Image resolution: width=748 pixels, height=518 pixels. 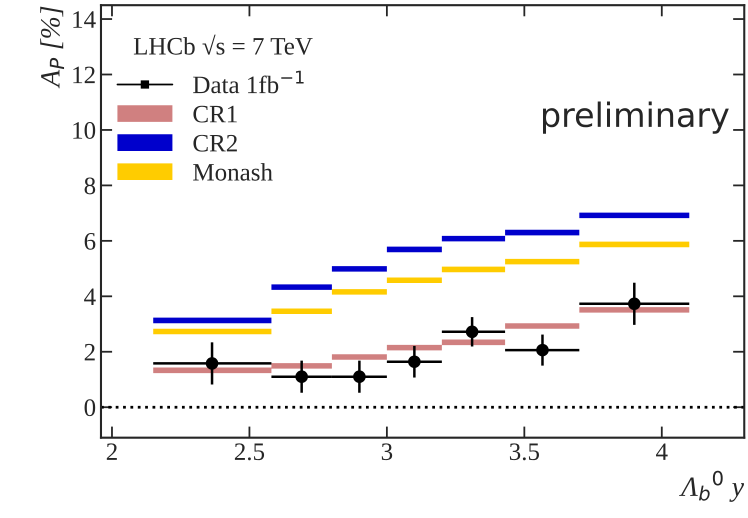 What do you see at coordinates (249, 451) in the screenshot?
I see `x-tick-label: 2.5` at bounding box center [249, 451].